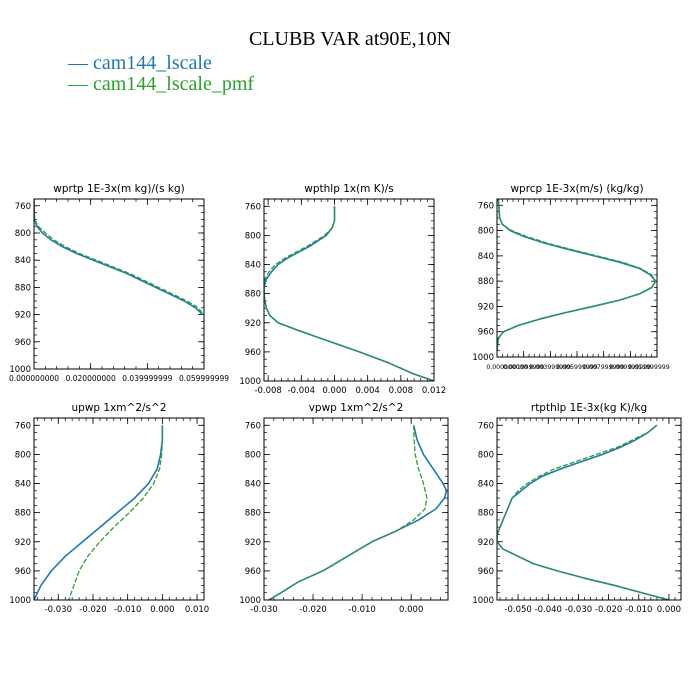 This screenshot has height=700, width=700. What do you see at coordinates (576, 367) in the screenshot?
I see `x-tick-label: 0.005999999` at bounding box center [576, 367].